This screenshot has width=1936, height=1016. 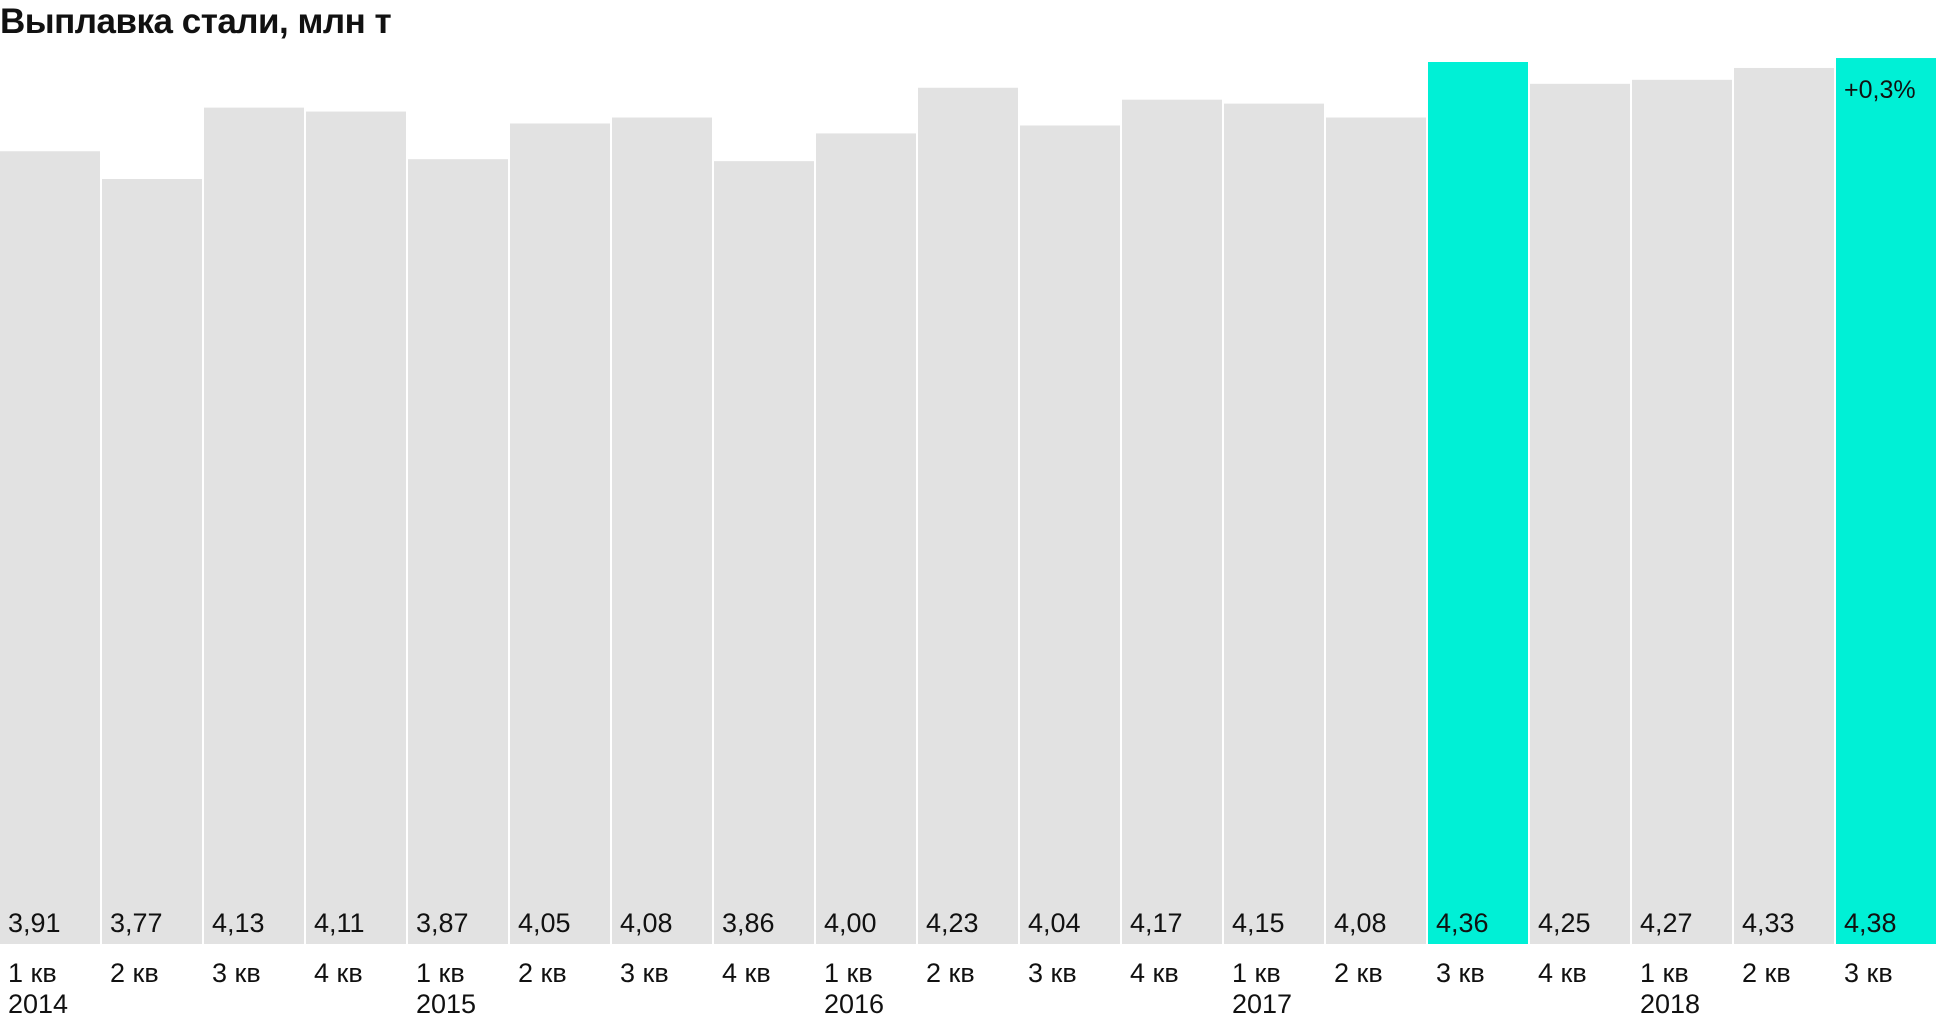 I want to click on quarter-label-15: 3 кв, so click(x=1460, y=973).